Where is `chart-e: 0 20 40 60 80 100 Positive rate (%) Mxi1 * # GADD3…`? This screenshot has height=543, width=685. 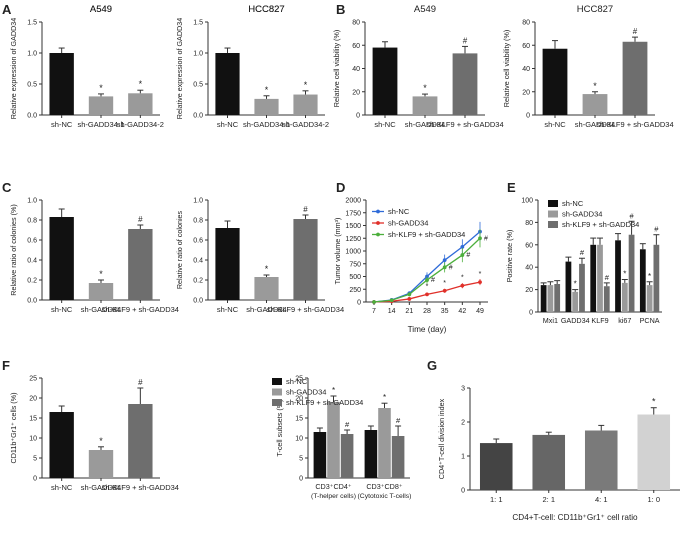 chart-e: 0 20 40 60 80 100 Positive rate (%) Mxi1 * # GADD3… is located at coordinates (583, 261).